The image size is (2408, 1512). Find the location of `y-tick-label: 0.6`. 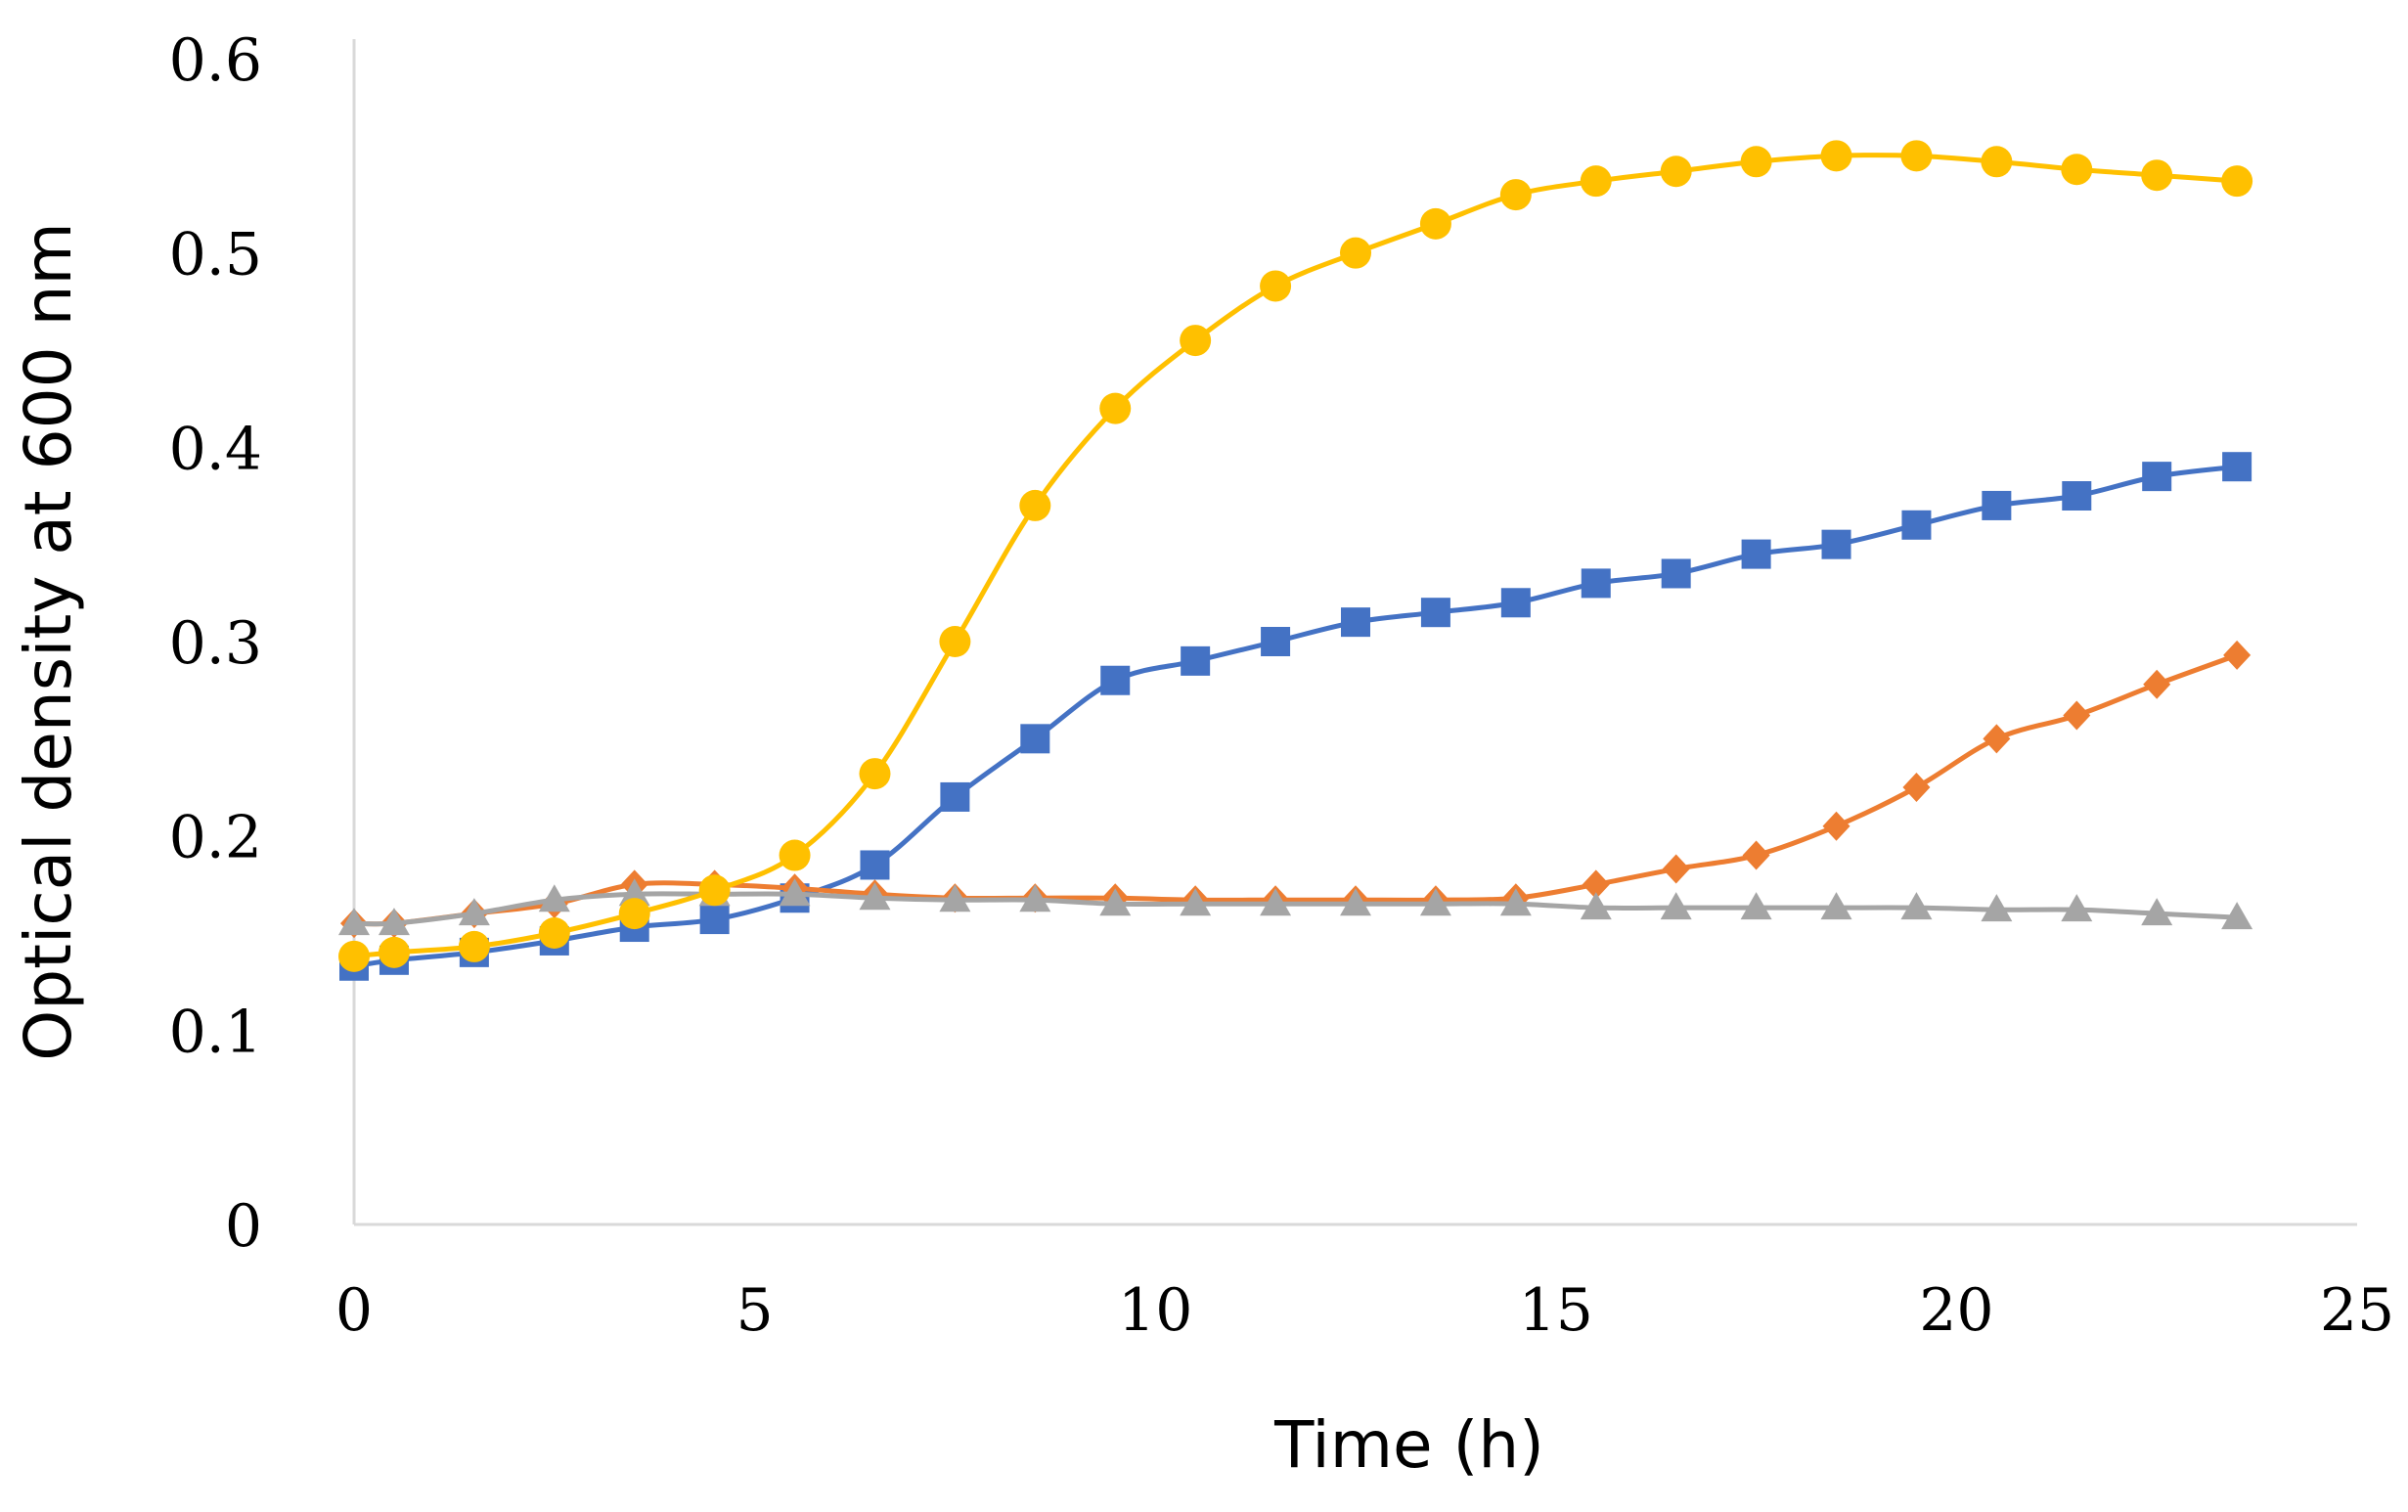

y-tick-label: 0.6 is located at coordinates (215, 61).